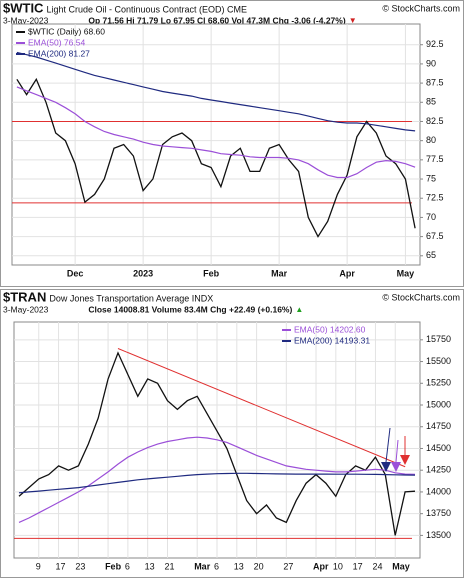 Image resolution: width=464 pixels, height=583 pixels. I want to click on legend-label: EMA(50) 14202.60, so click(330, 329).